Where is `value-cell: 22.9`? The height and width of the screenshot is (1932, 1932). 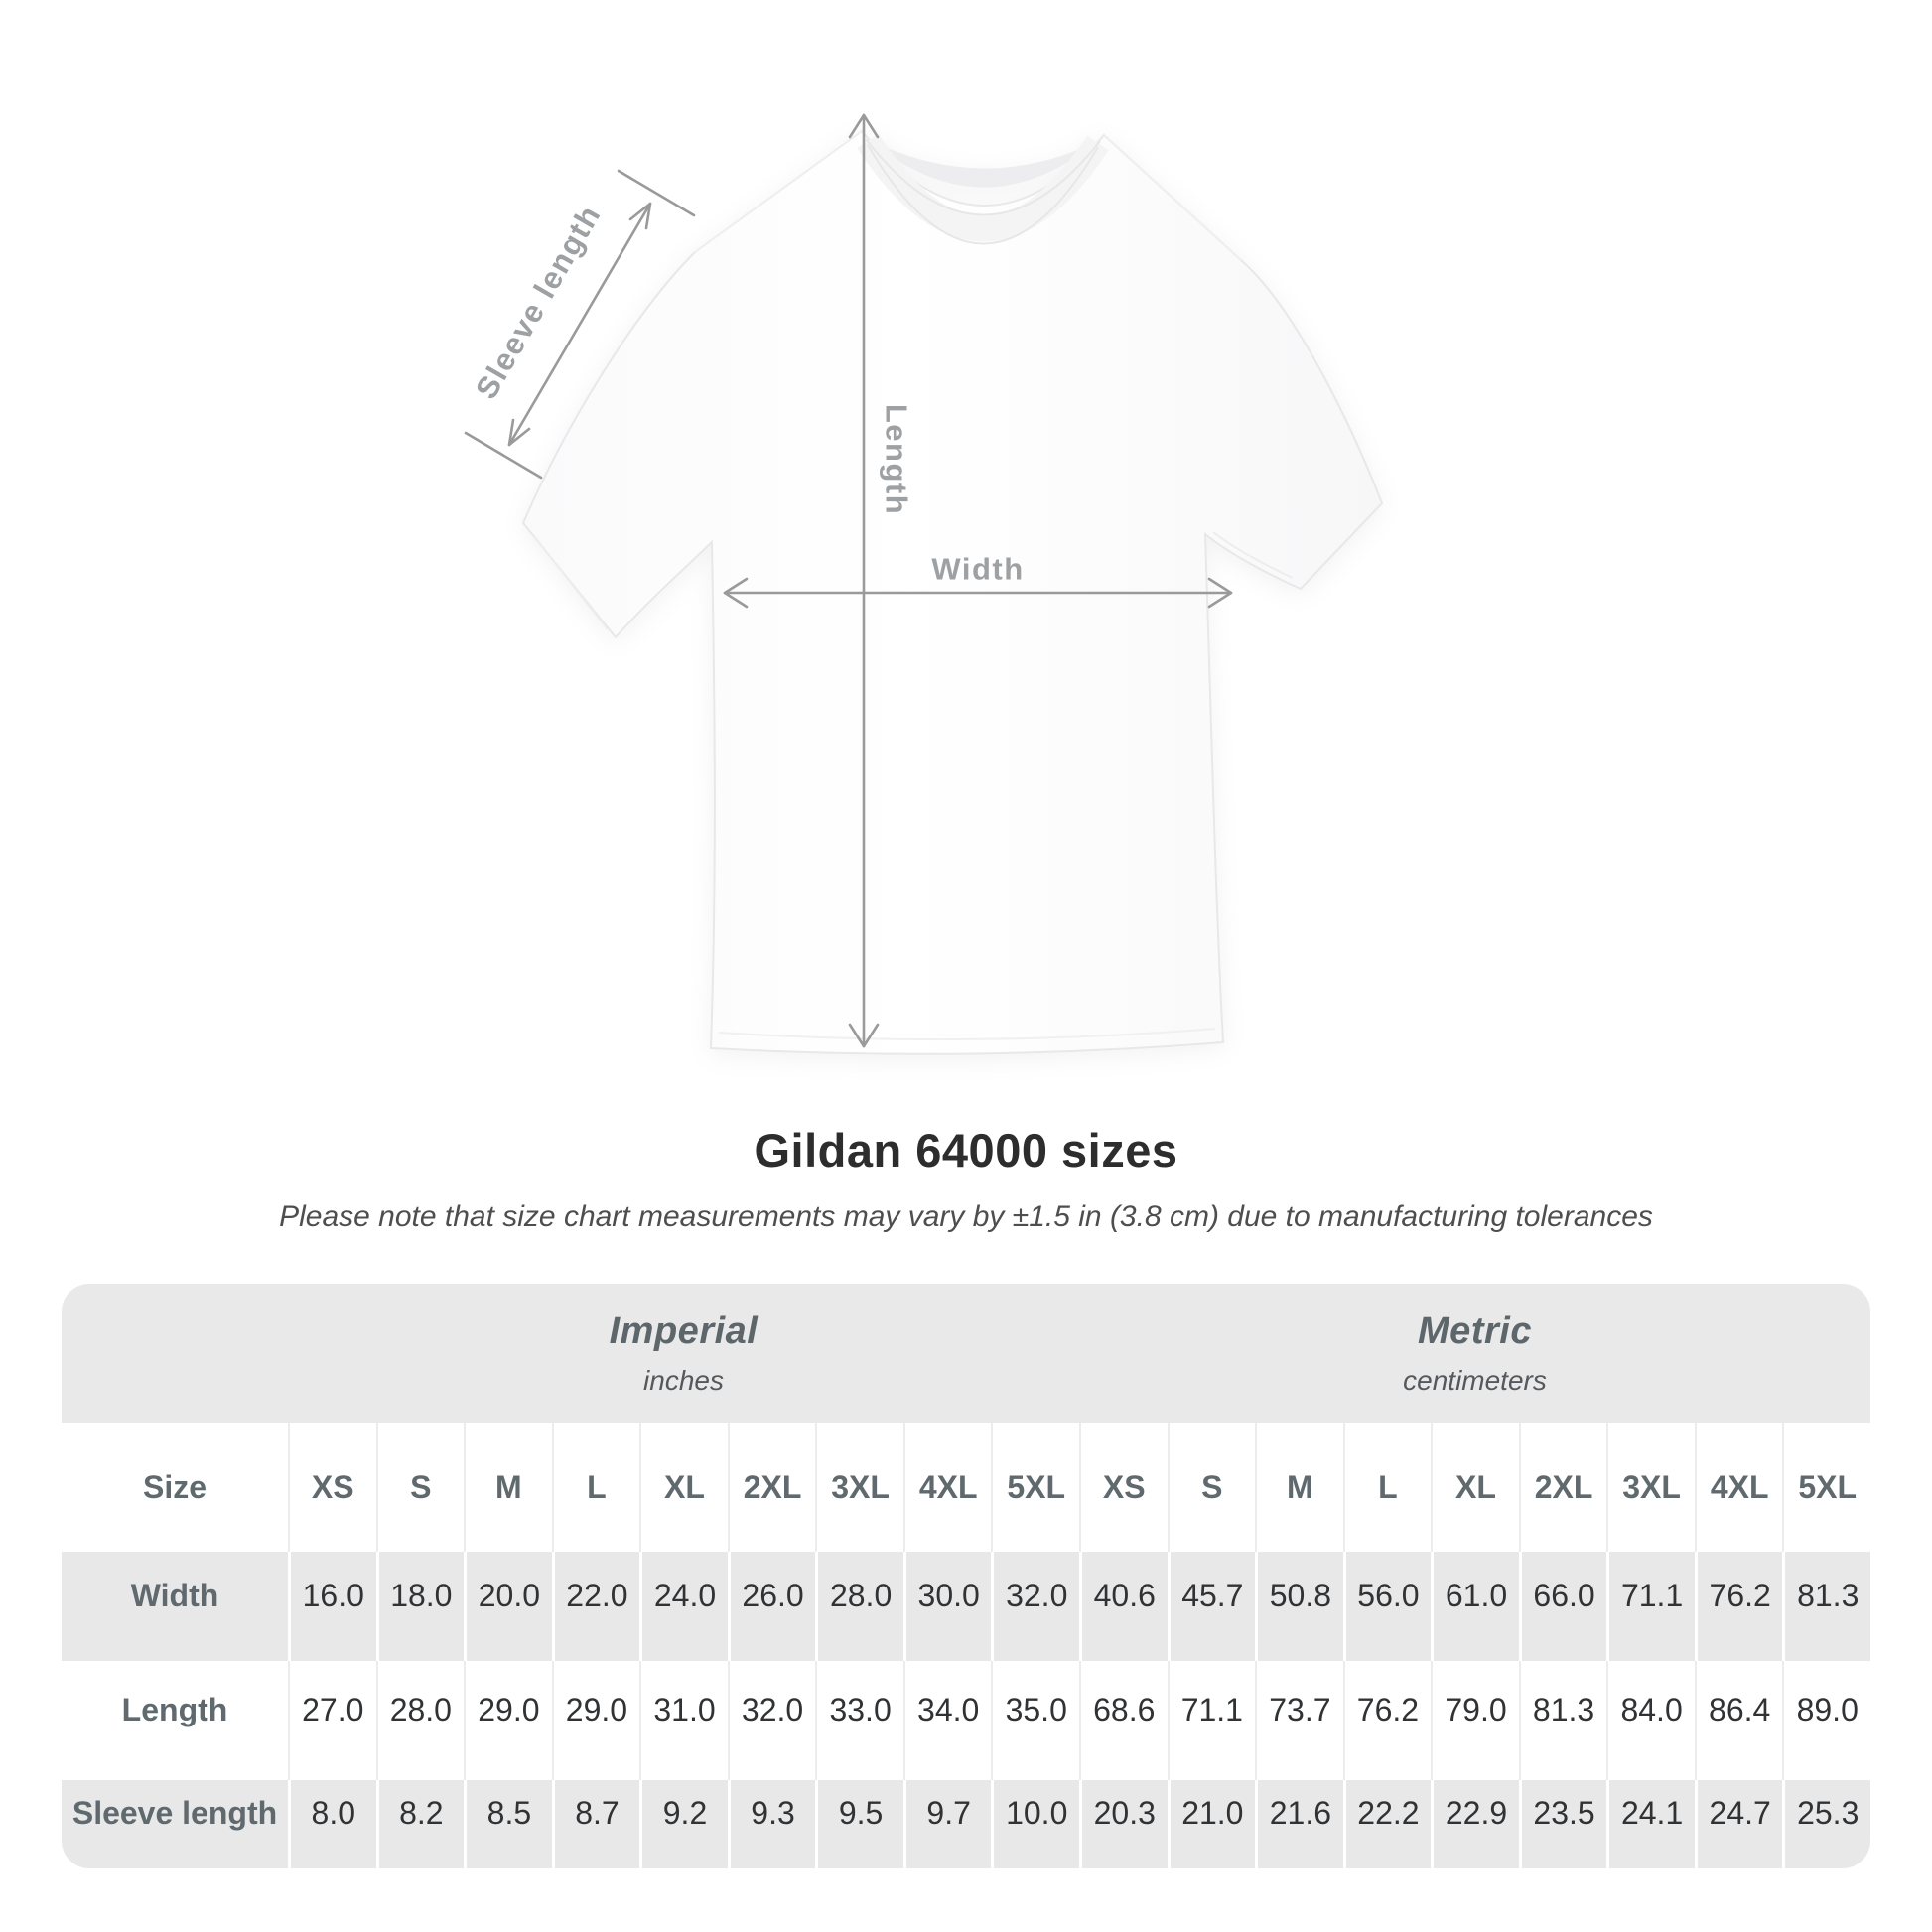
value-cell: 22.9 is located at coordinates (1475, 1824).